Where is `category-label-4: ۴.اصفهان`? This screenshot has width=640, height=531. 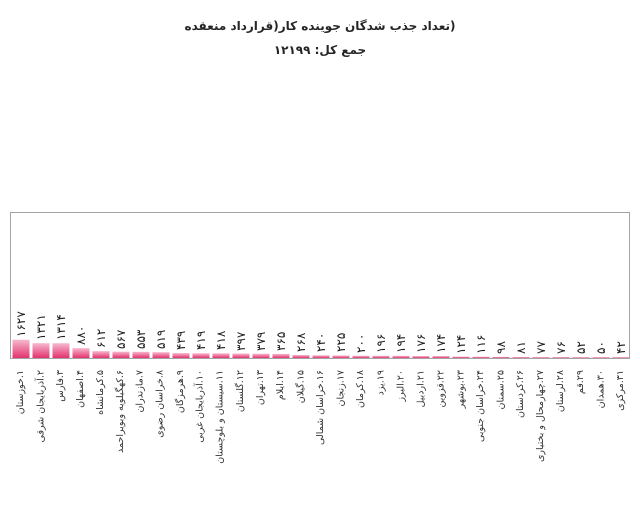
category-label-4: ۴.اصفهان is located at coordinates (80, 389).